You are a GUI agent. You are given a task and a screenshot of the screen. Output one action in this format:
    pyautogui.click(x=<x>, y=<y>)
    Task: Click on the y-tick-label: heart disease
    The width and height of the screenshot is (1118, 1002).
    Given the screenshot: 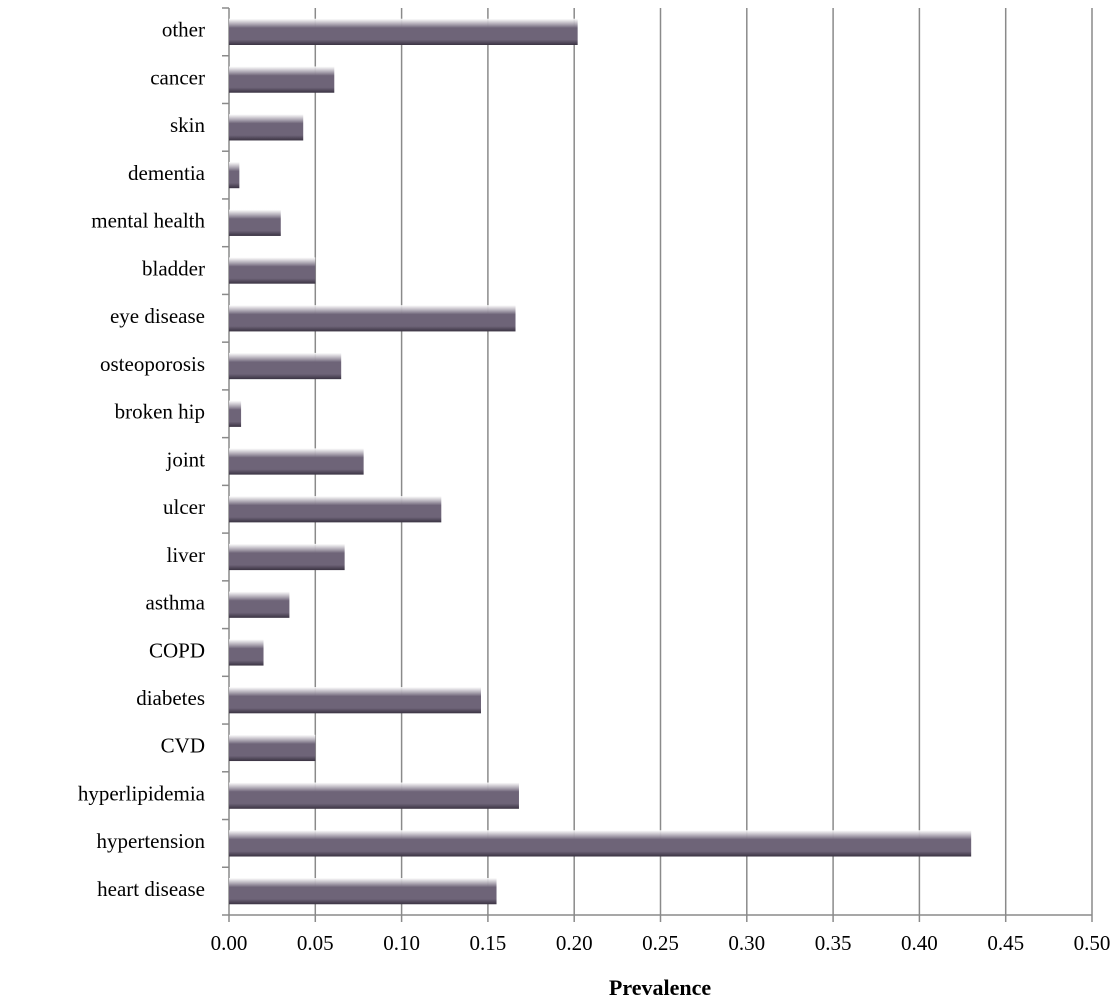 What is the action you would take?
    pyautogui.click(x=151, y=889)
    